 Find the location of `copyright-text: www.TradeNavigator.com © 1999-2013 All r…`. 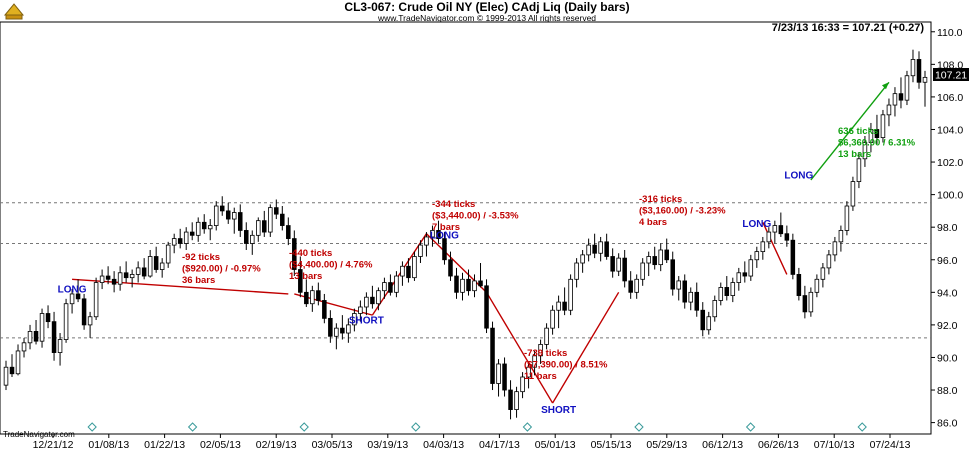

copyright-text: www.TradeNavigator.com © 1999-2013 All r… is located at coordinates (486, 18).